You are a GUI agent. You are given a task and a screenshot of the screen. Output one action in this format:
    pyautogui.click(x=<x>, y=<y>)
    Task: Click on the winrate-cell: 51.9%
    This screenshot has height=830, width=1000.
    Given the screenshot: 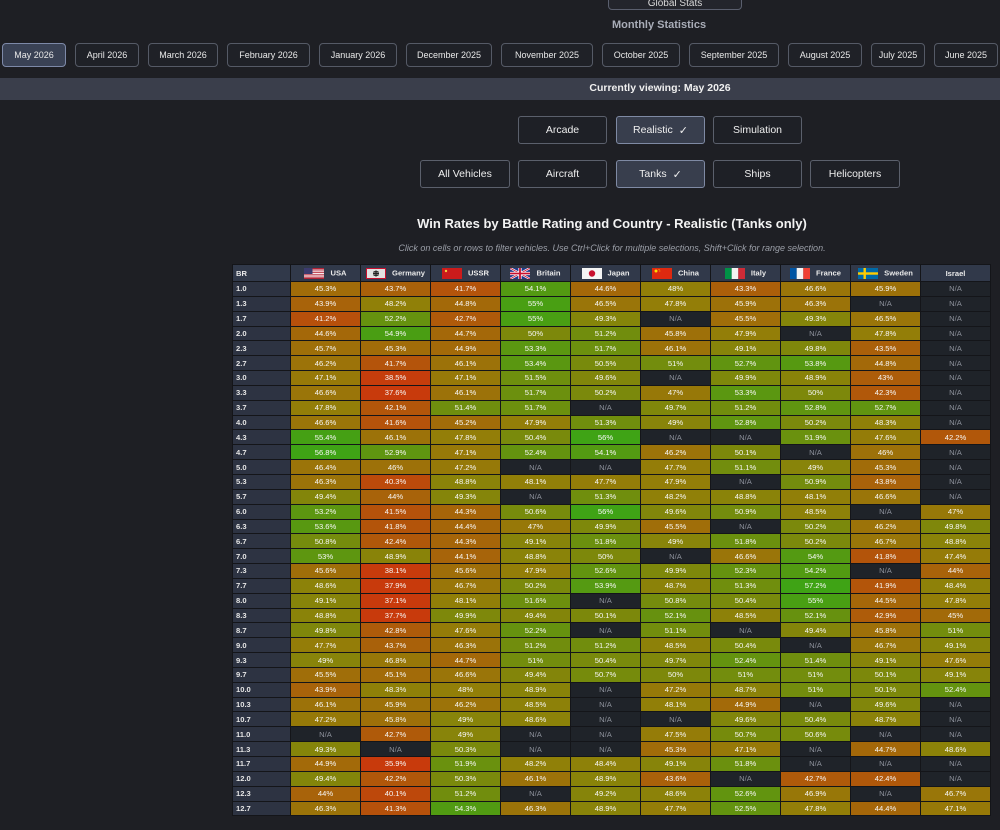 What is the action you would take?
    pyautogui.click(x=465, y=764)
    